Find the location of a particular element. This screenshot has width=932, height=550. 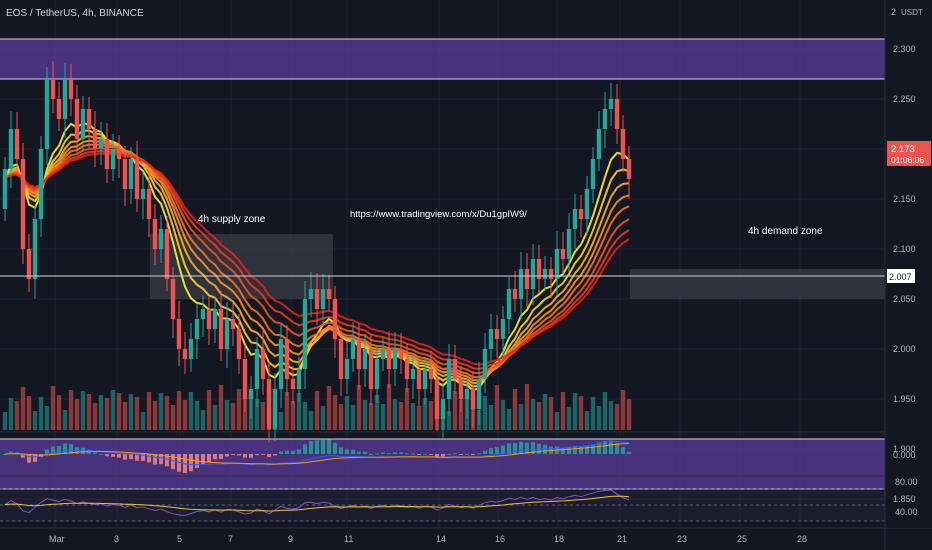

line-price-value: 2.007 is located at coordinates (900, 277).